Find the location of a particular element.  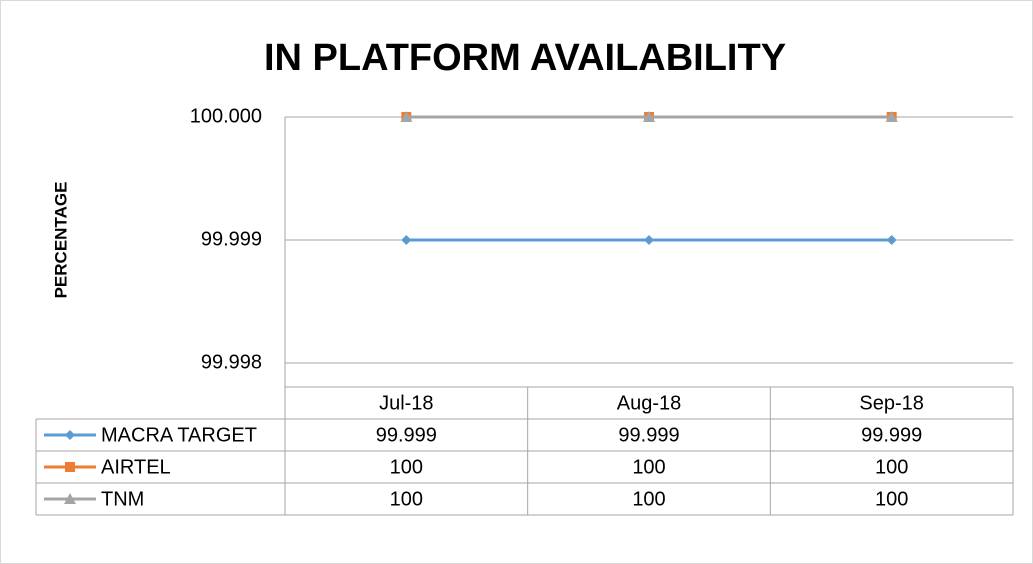

legend-label: AIRTEL is located at coordinates (136, 467).